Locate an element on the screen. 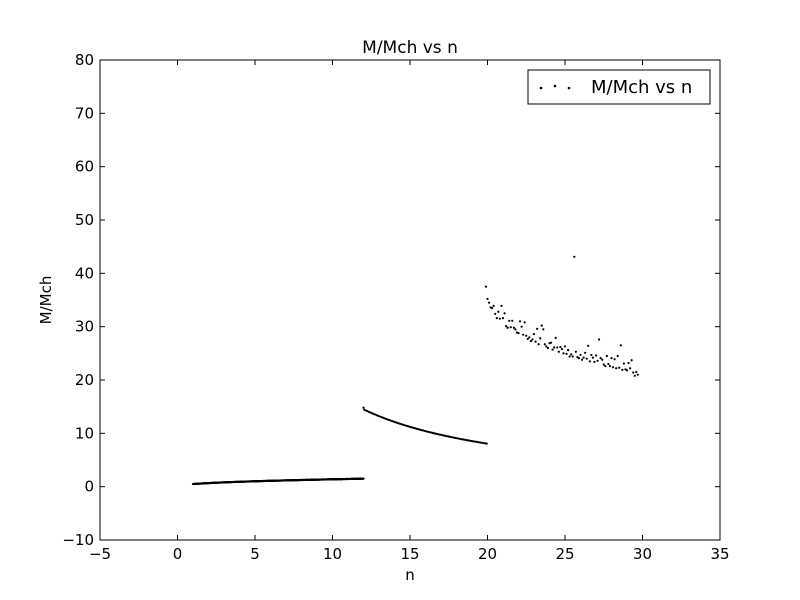 The image size is (800, 600). x-tick-label: 15 is located at coordinates (409, 554).